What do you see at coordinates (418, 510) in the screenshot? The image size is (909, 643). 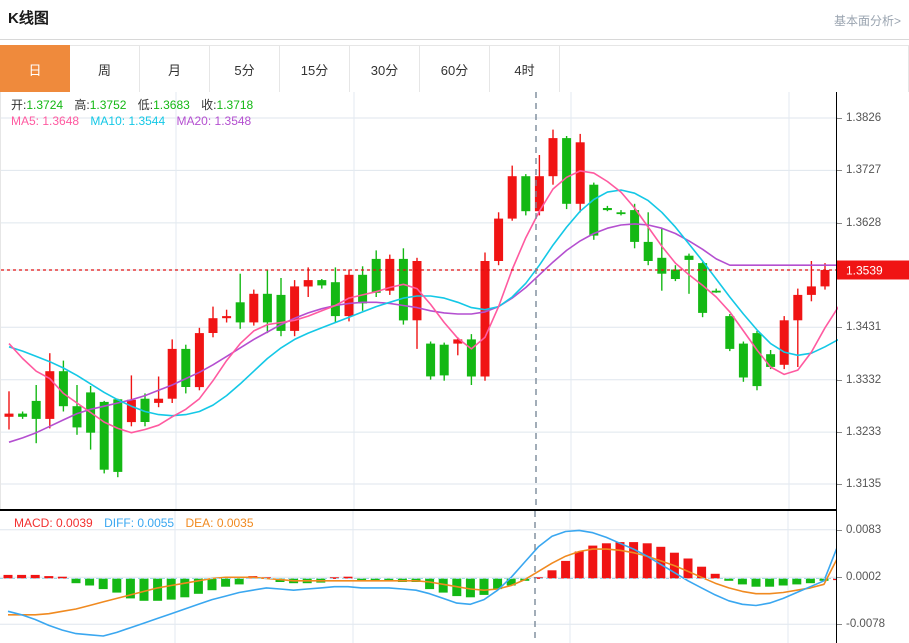 I see `pane-divider` at bounding box center [418, 510].